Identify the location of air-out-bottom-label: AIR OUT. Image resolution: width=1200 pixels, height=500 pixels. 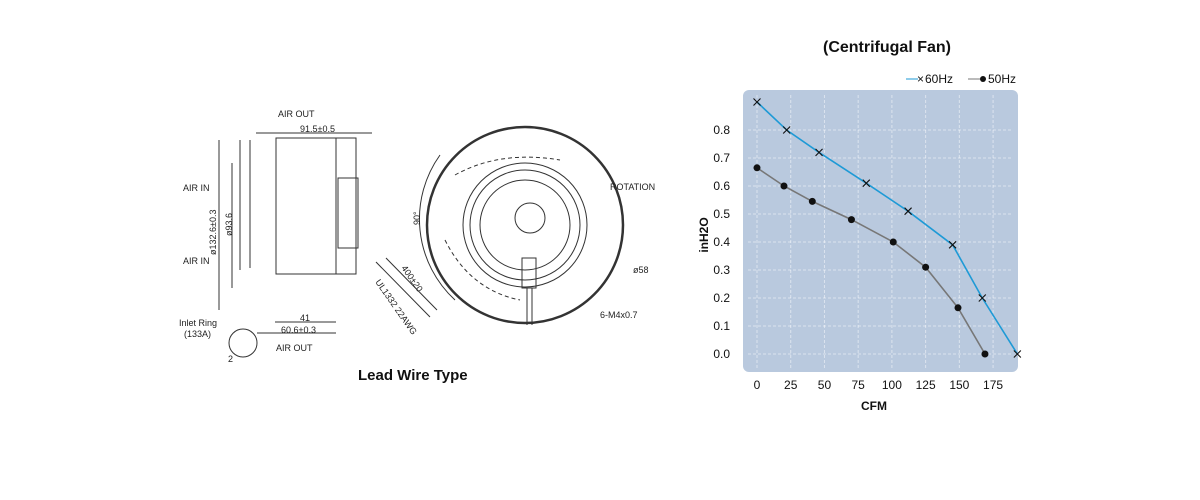
(294, 348).